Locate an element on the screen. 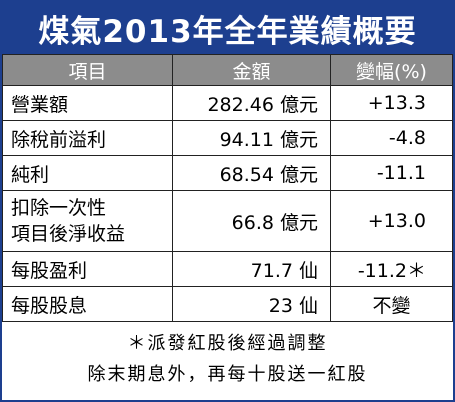  table-cell: 71.7 仙 is located at coordinates (251, 269).